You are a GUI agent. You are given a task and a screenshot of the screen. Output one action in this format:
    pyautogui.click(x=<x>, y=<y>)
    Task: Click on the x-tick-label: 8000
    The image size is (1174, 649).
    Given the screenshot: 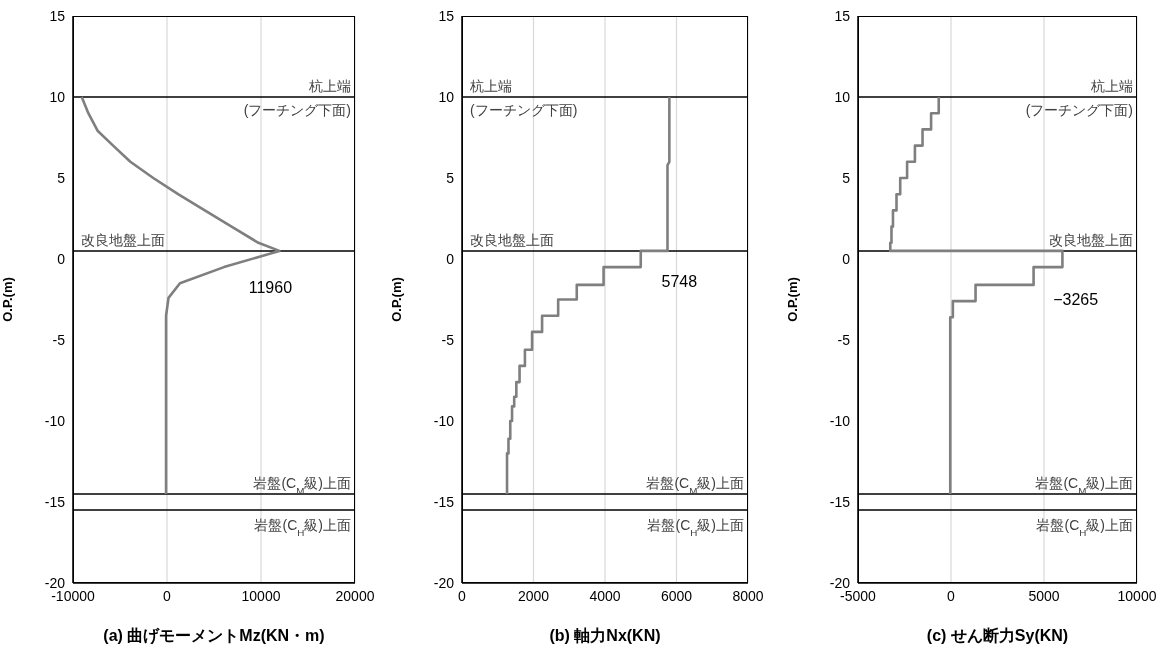 What is the action you would take?
    pyautogui.click(x=748, y=595)
    